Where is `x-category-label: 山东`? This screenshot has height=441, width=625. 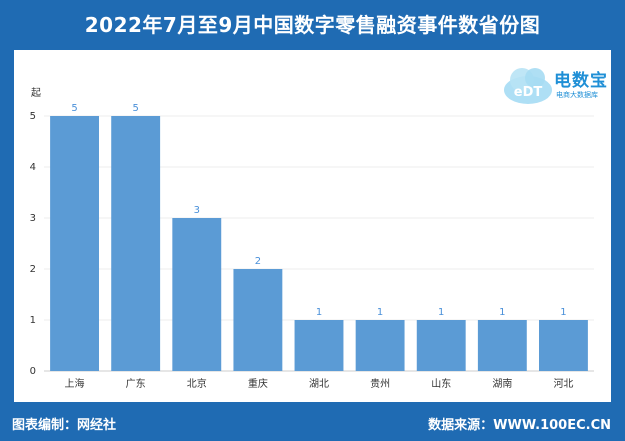 x-category-label: 山东 is located at coordinates (441, 383).